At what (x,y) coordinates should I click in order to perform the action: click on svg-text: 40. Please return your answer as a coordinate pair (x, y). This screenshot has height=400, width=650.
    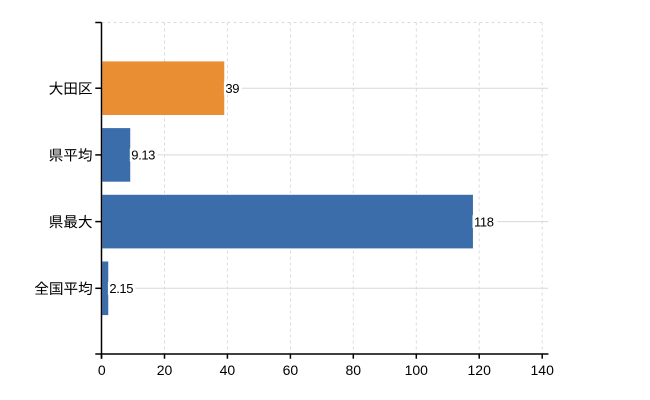
    Looking at the image, I should click on (228, 370).